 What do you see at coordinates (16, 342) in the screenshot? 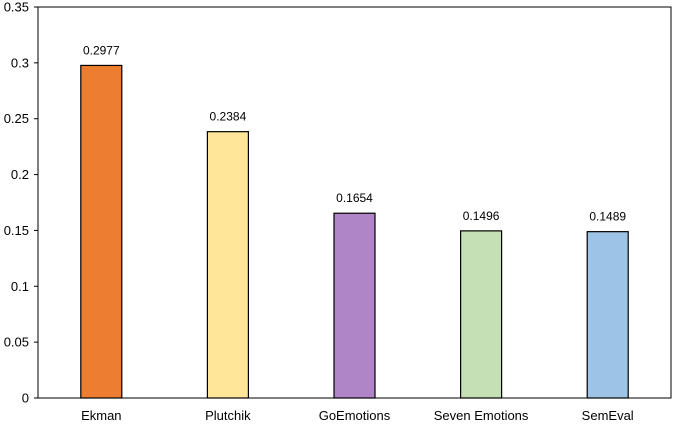
I see `y-tick-label: 0.05` at bounding box center [16, 342].